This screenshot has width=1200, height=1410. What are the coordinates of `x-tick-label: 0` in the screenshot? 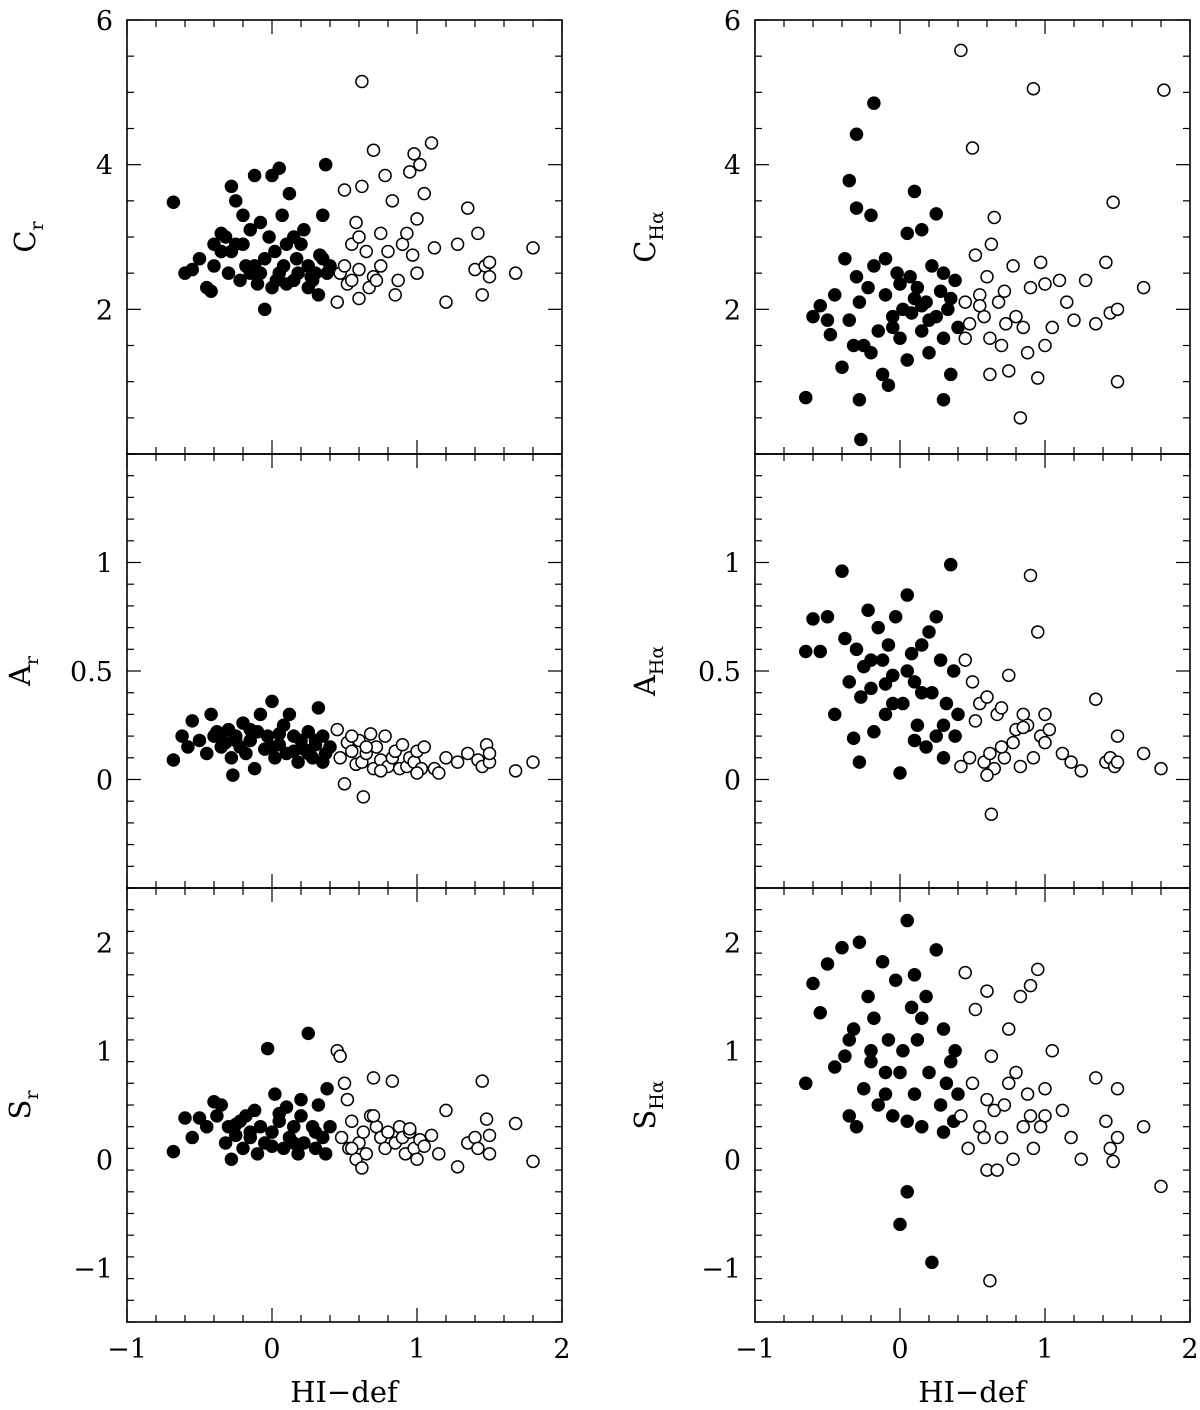 It's located at (899, 1349).